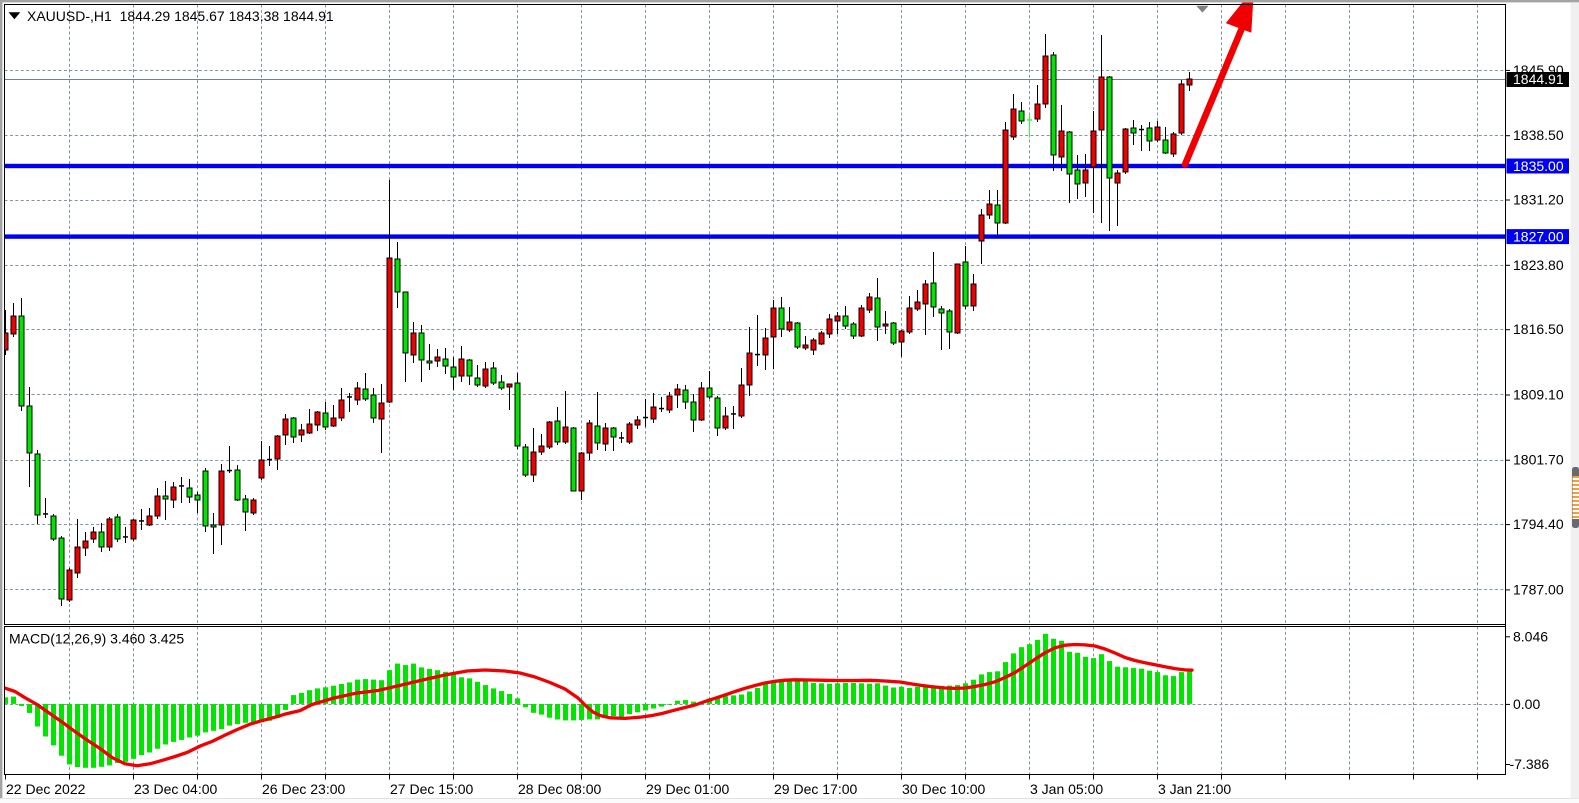  What do you see at coordinates (1538, 166) in the screenshot?
I see `svg-text: 1835.00` at bounding box center [1538, 166].